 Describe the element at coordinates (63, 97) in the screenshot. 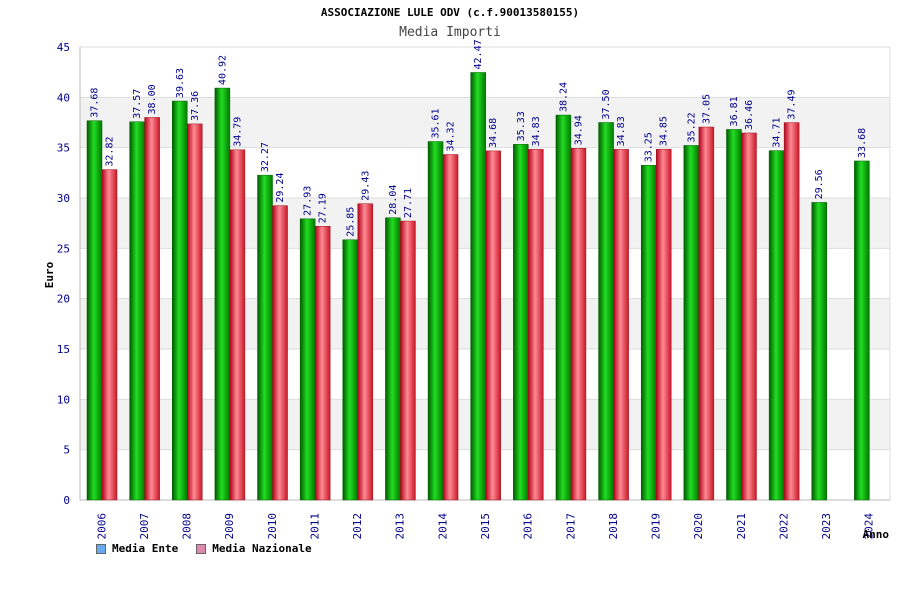

I see `y-tick-label: 40` at that location.